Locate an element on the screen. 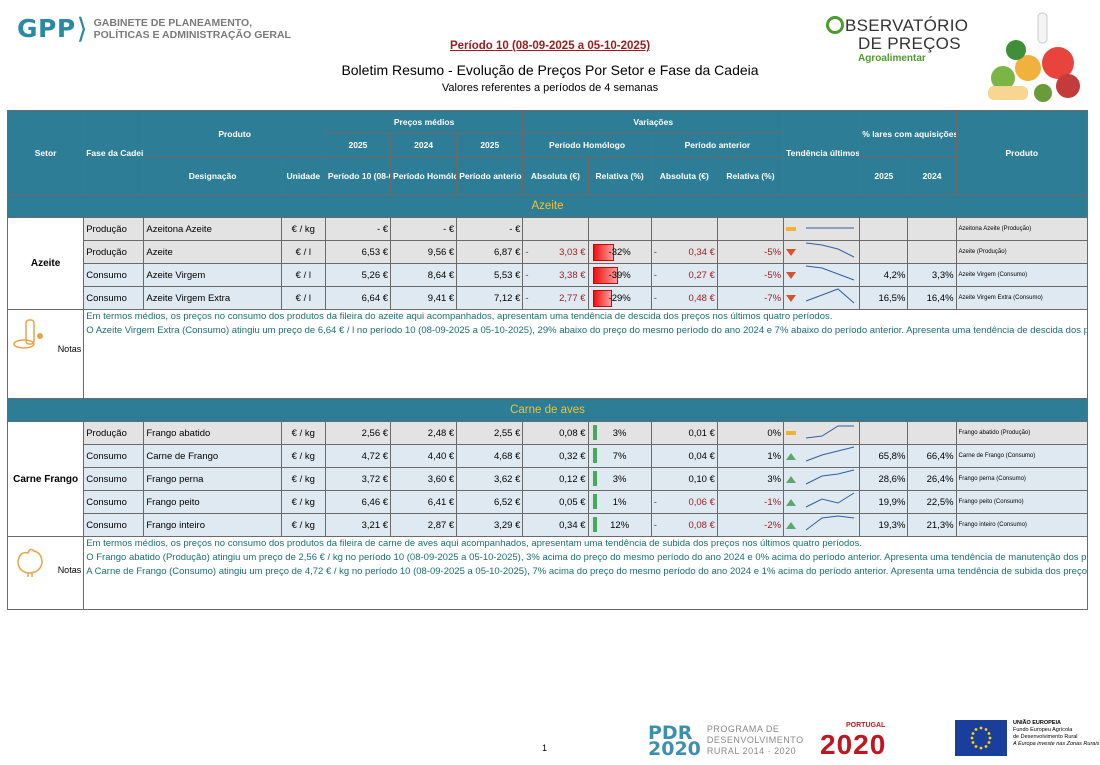 The image size is (1100, 765). gpp-name-line1: GABINETE DE PLANEAMENTO, is located at coordinates (173, 22).